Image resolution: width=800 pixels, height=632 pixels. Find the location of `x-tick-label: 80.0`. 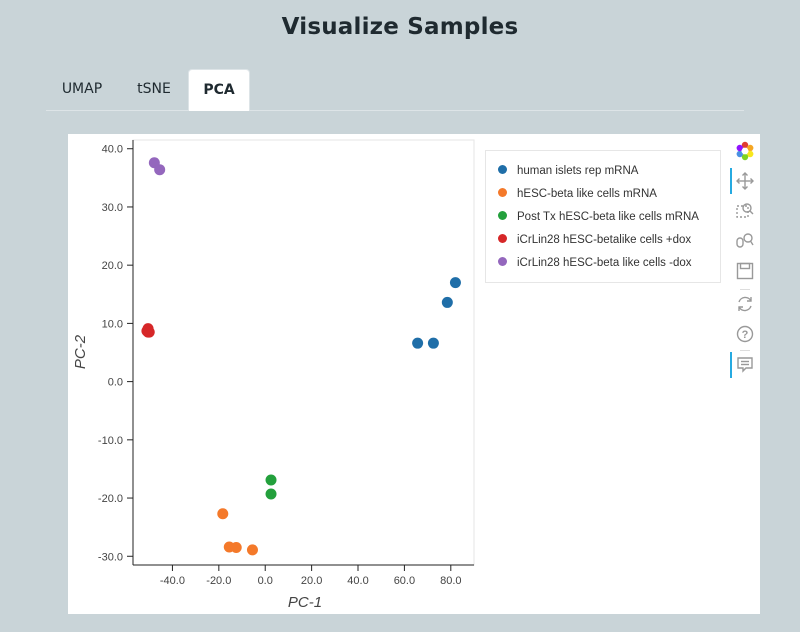

x-tick-label: 80.0 is located at coordinates (450, 581).